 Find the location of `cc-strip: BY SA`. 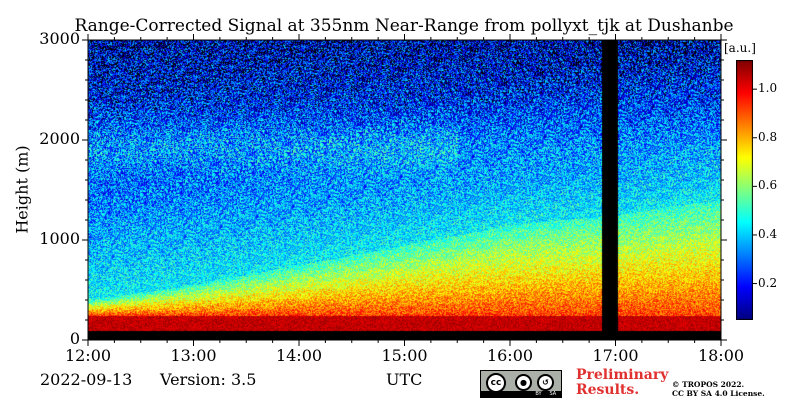

cc-strip: BY SA is located at coordinates (521, 394).